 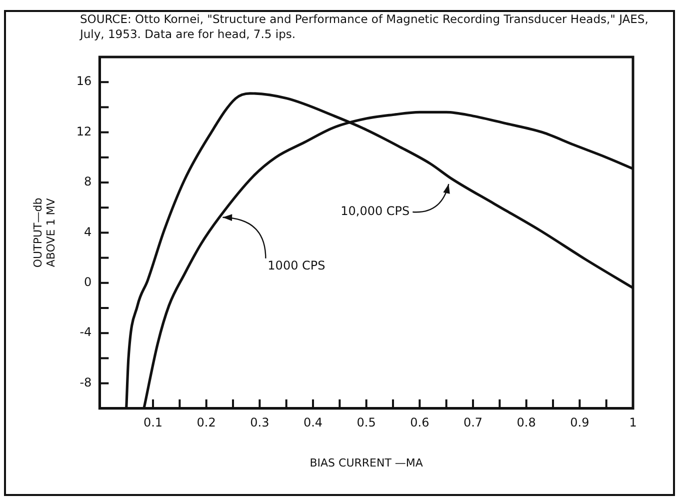 I want to click on y-tick-label: 16, so click(x=84, y=81).